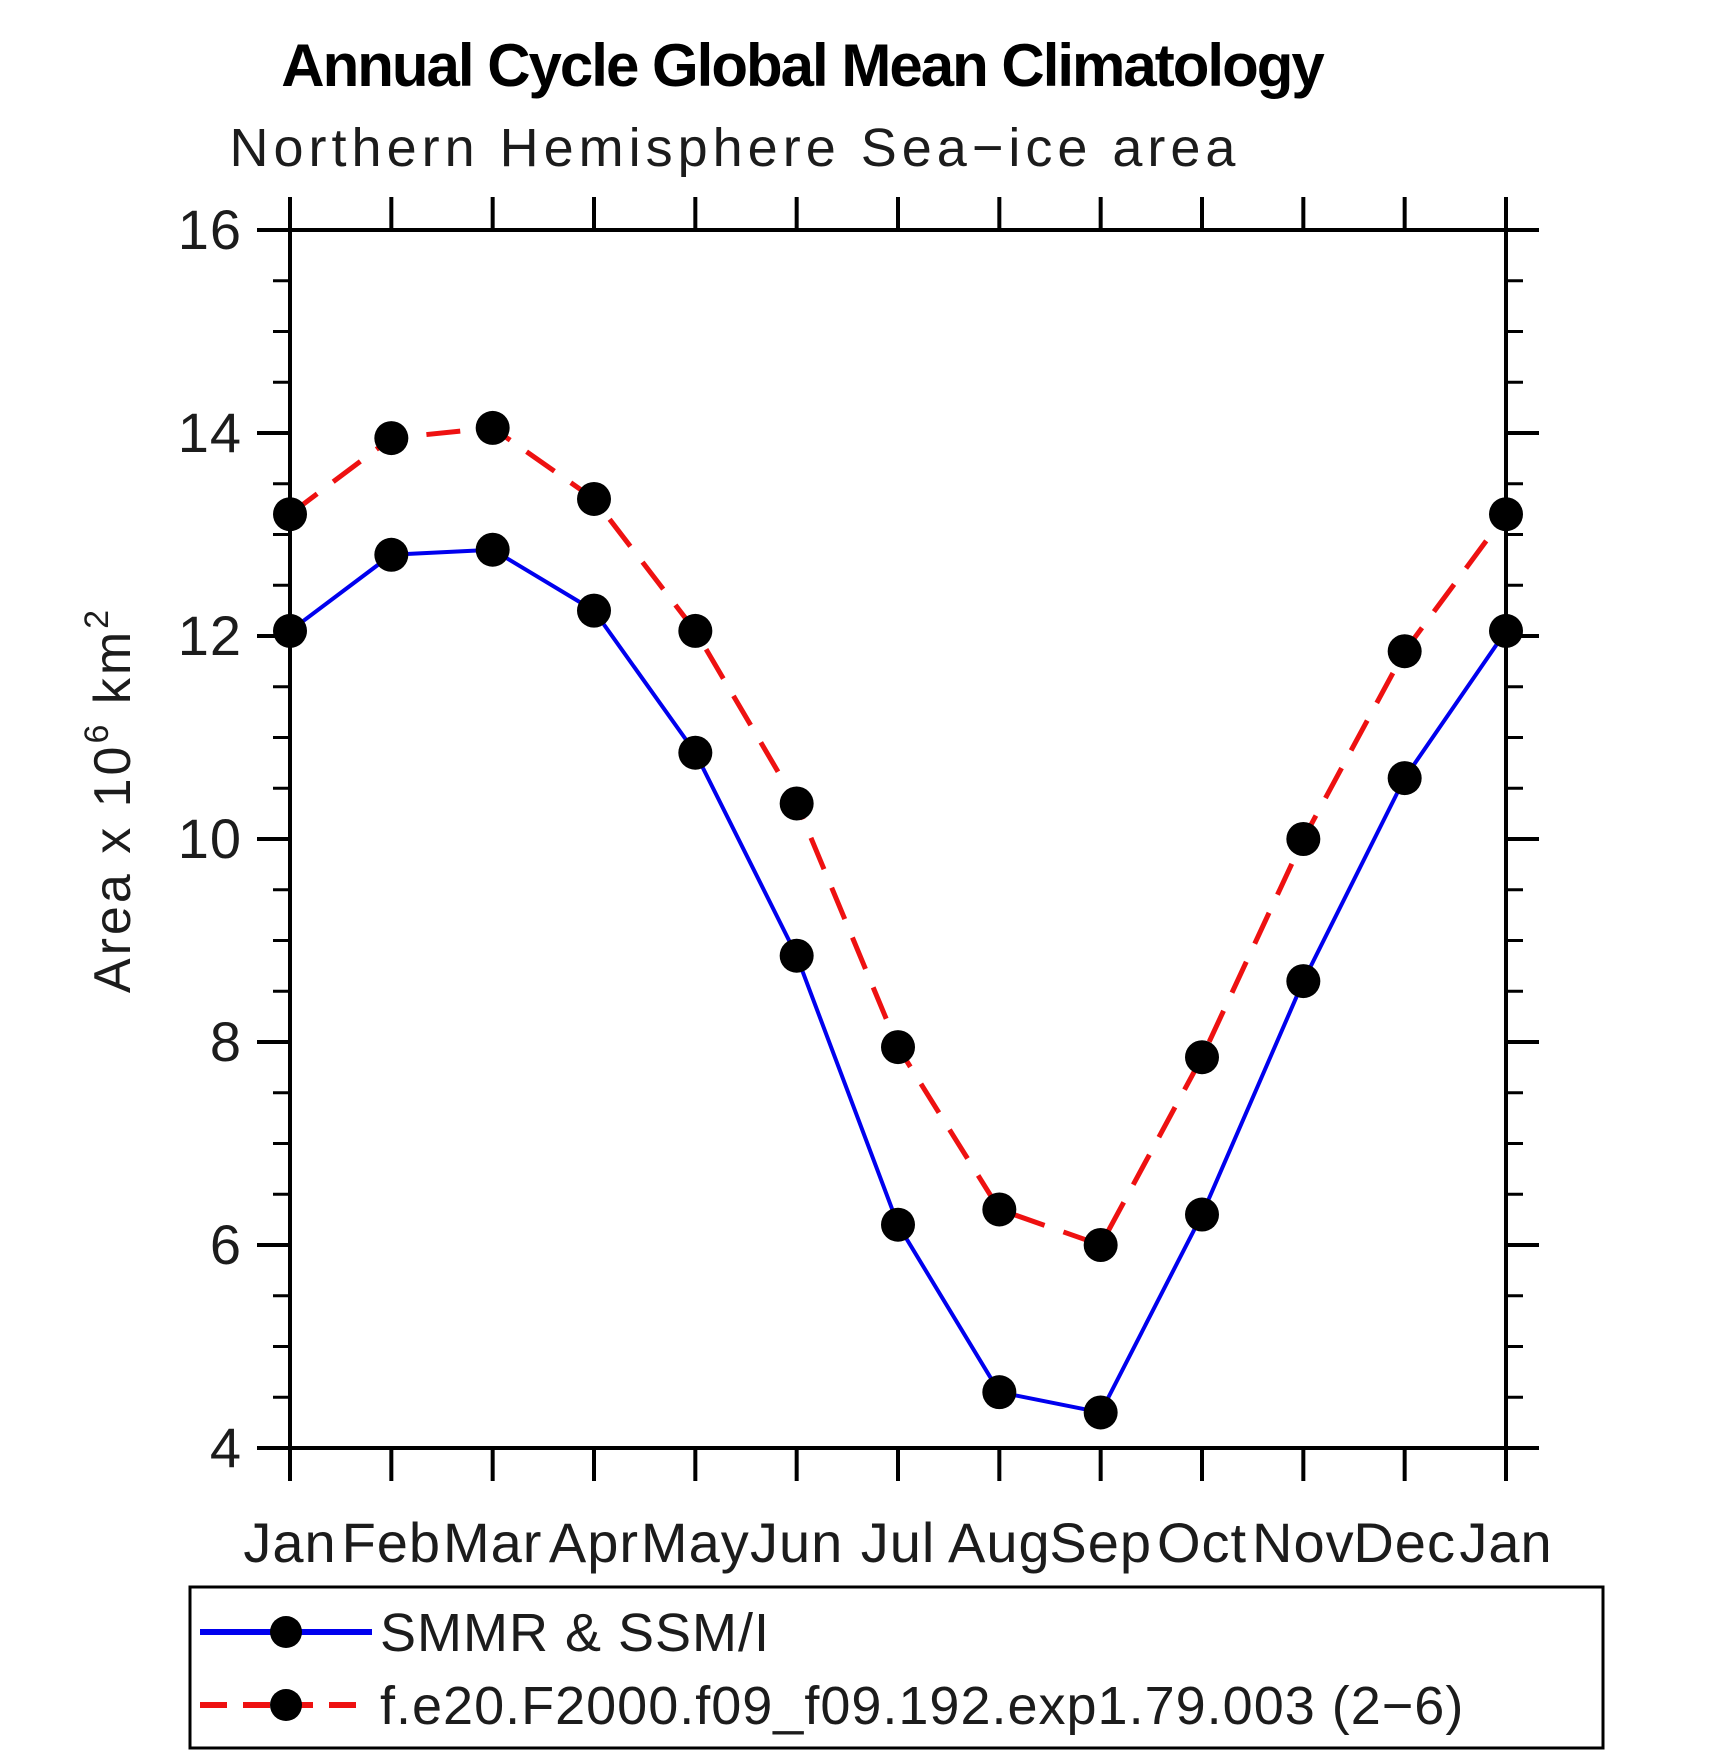  I want to click on legend-box, so click(896, 1667).